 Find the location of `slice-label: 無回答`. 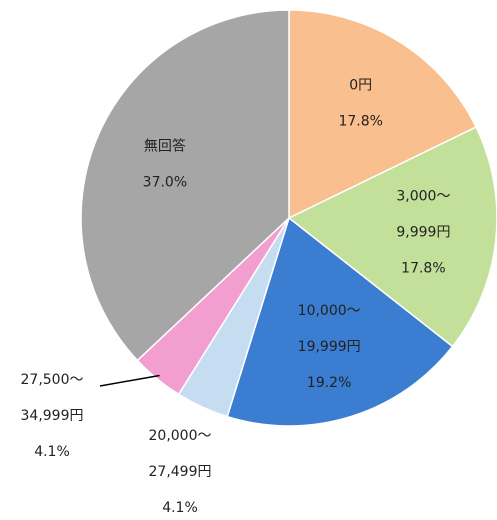

slice-label: 無回答 is located at coordinates (165, 145).